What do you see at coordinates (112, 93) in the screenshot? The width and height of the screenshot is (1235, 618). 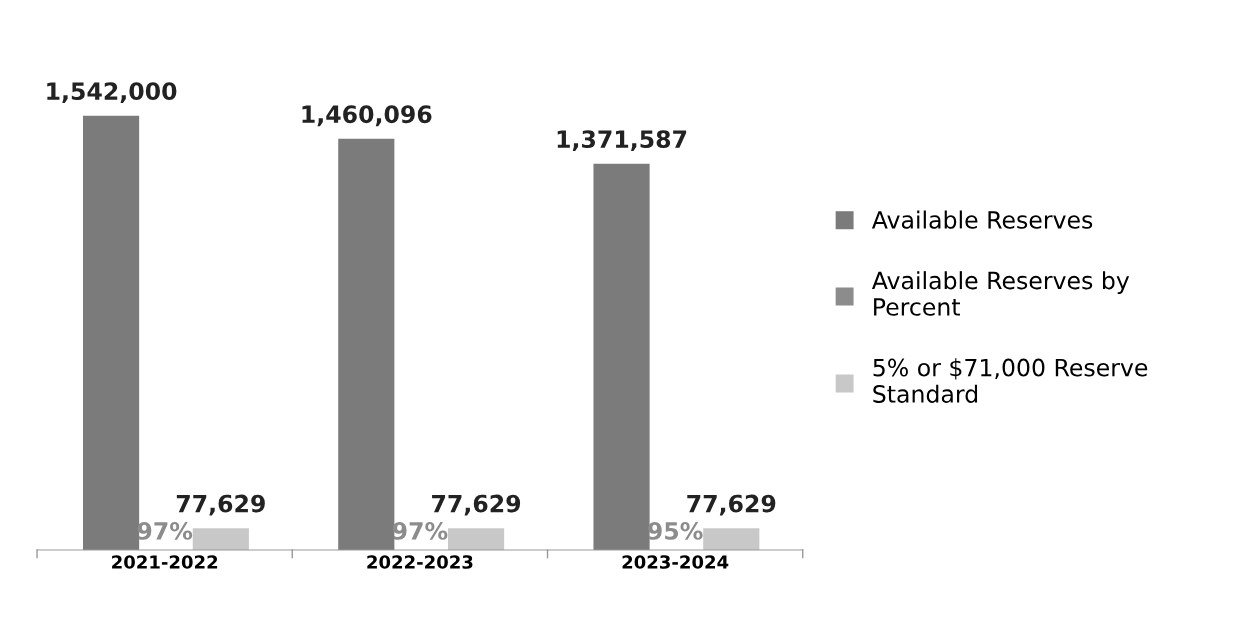 I see `data-label: 1,542,000` at bounding box center [112, 93].